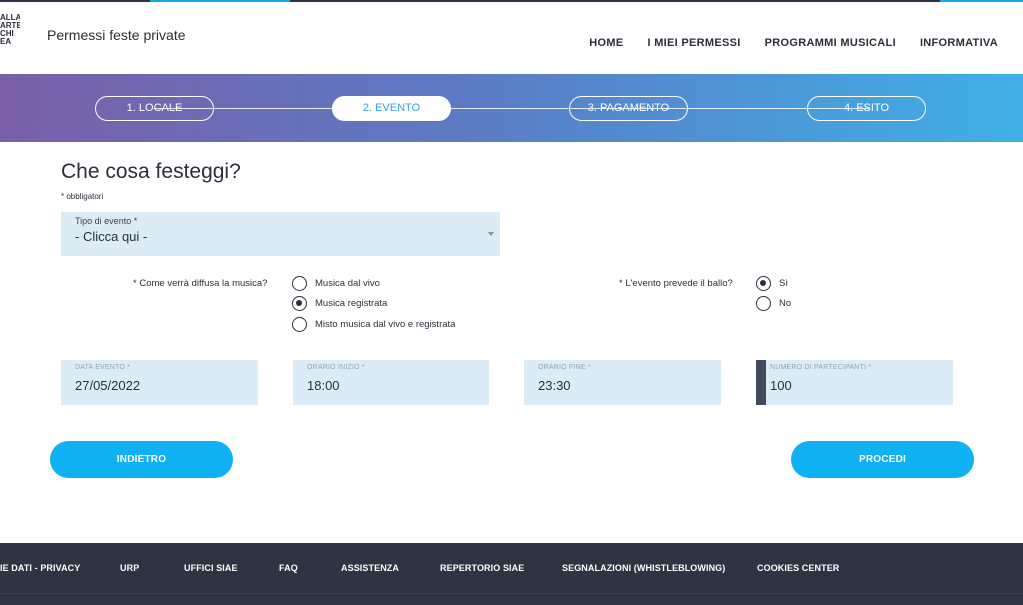  Describe the element at coordinates (606, 43) in the screenshot. I see `nav-home: HOME` at that location.